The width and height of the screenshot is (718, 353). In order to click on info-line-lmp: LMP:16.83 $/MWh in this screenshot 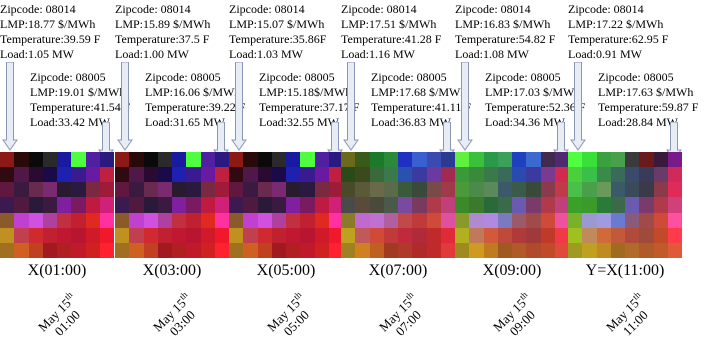, I will do `click(503, 24)`.